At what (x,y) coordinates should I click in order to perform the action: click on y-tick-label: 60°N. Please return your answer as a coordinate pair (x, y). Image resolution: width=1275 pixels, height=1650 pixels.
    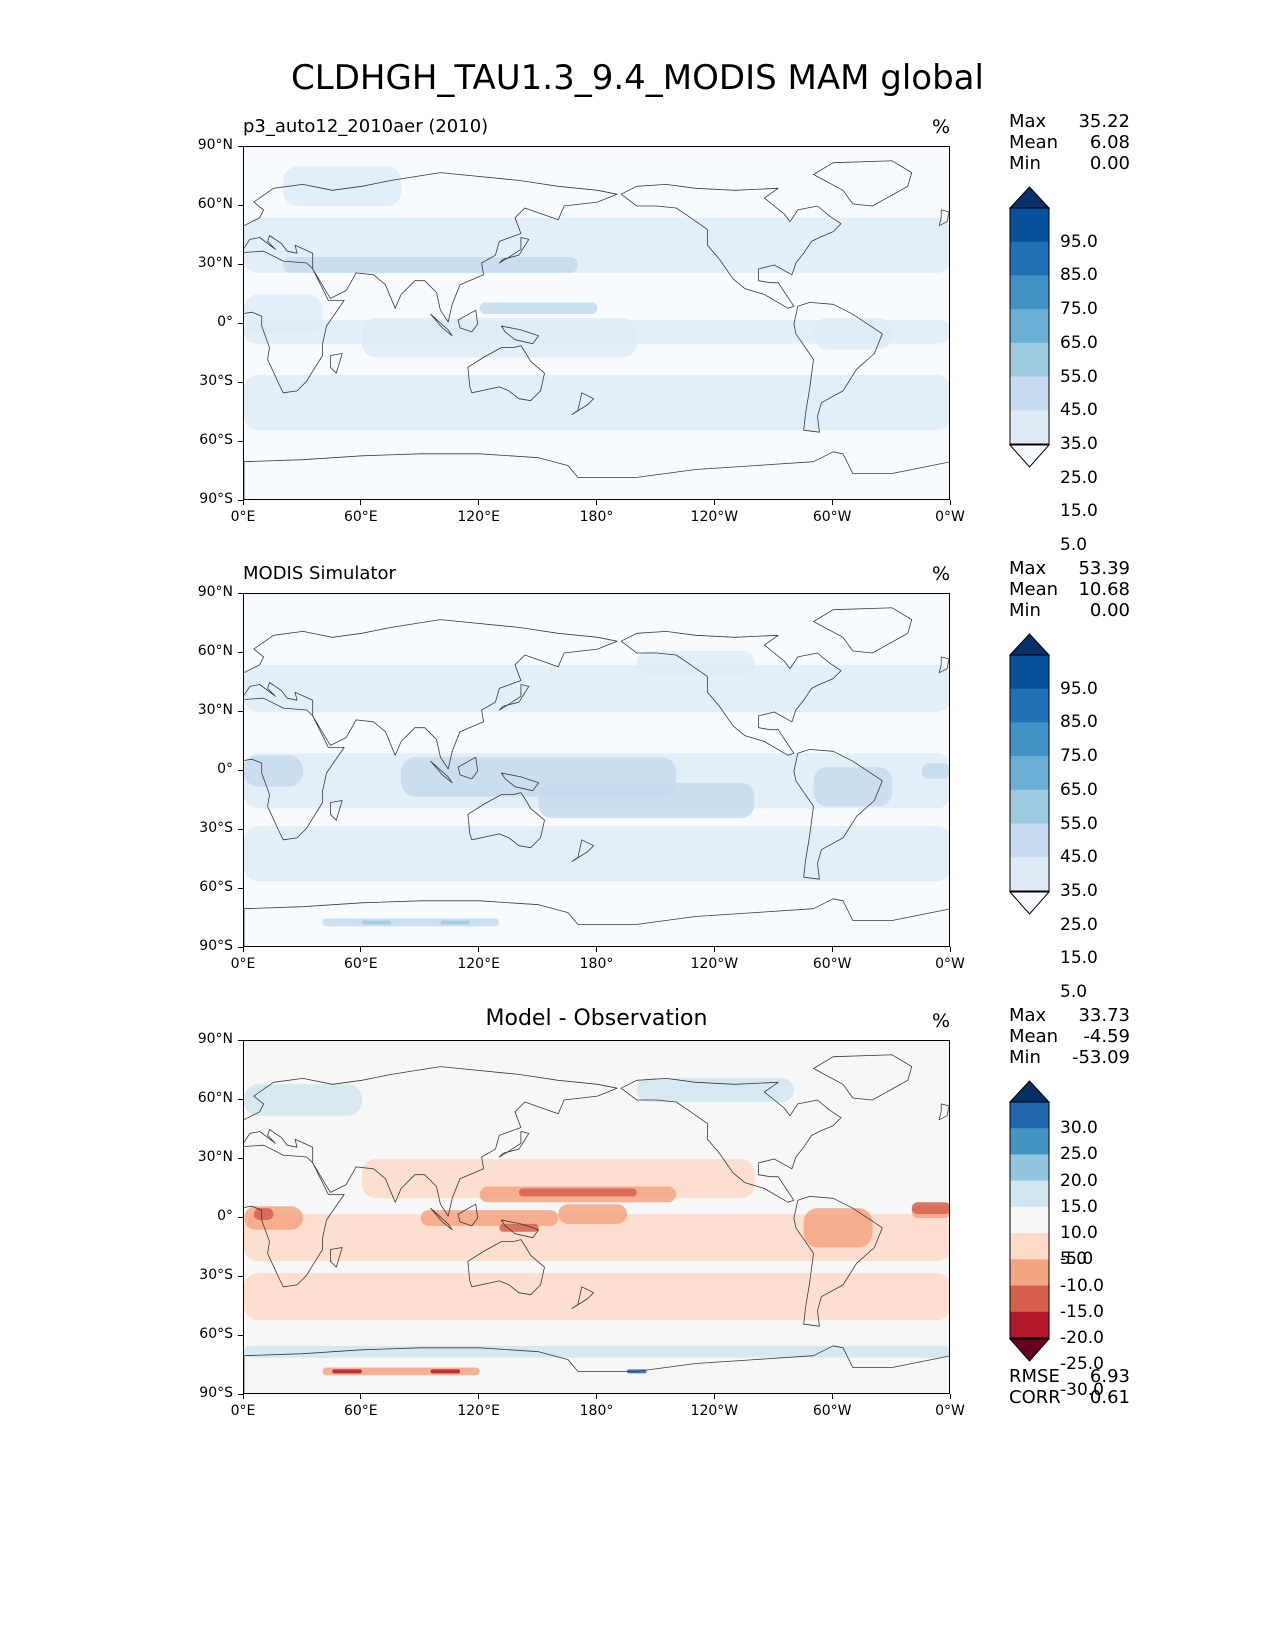
    Looking at the image, I should click on (215, 651).